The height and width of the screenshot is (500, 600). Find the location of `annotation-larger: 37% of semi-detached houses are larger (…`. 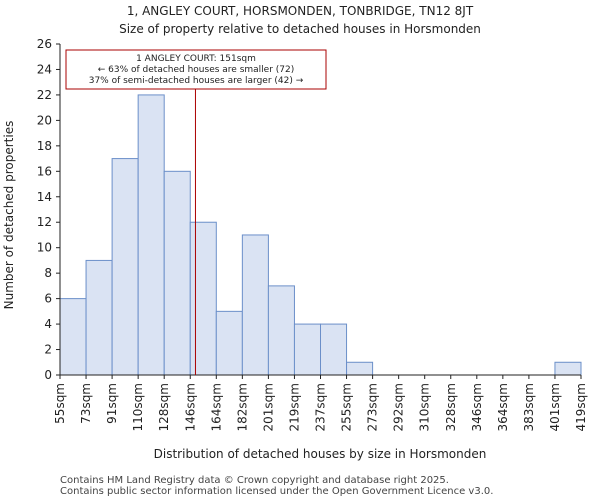

annotation-larger: 37% of semi-detached houses are larger (… is located at coordinates (196, 81).